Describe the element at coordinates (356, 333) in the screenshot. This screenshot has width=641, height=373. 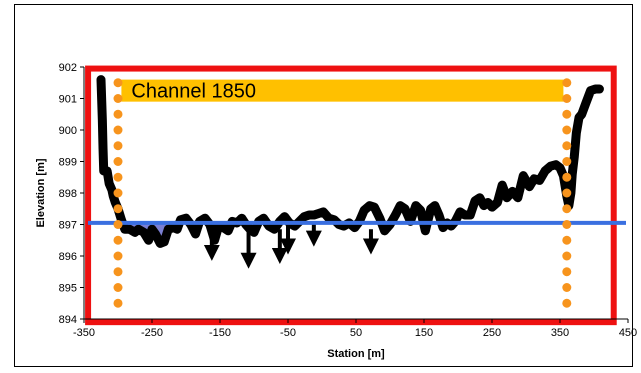
I see `x-tick-label: 50` at that location.